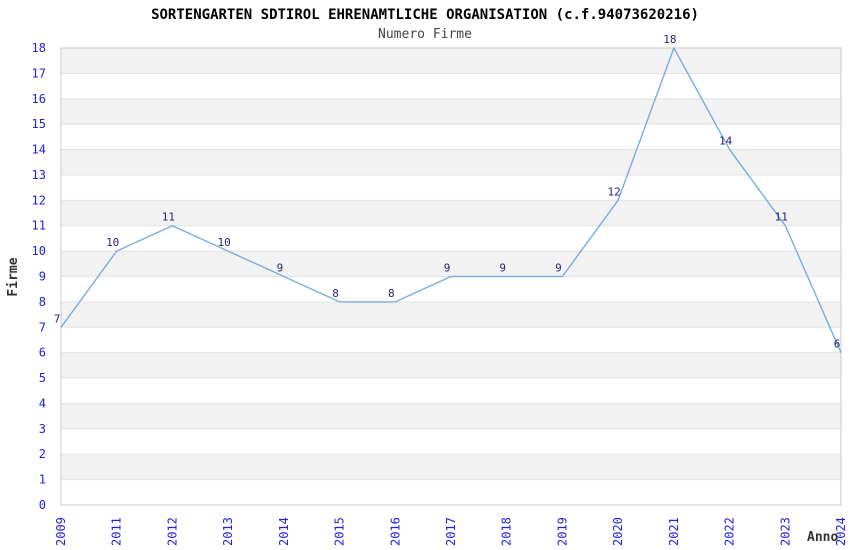  What do you see at coordinates (39, 226) in the screenshot?
I see `y-tick-label: 11` at bounding box center [39, 226].